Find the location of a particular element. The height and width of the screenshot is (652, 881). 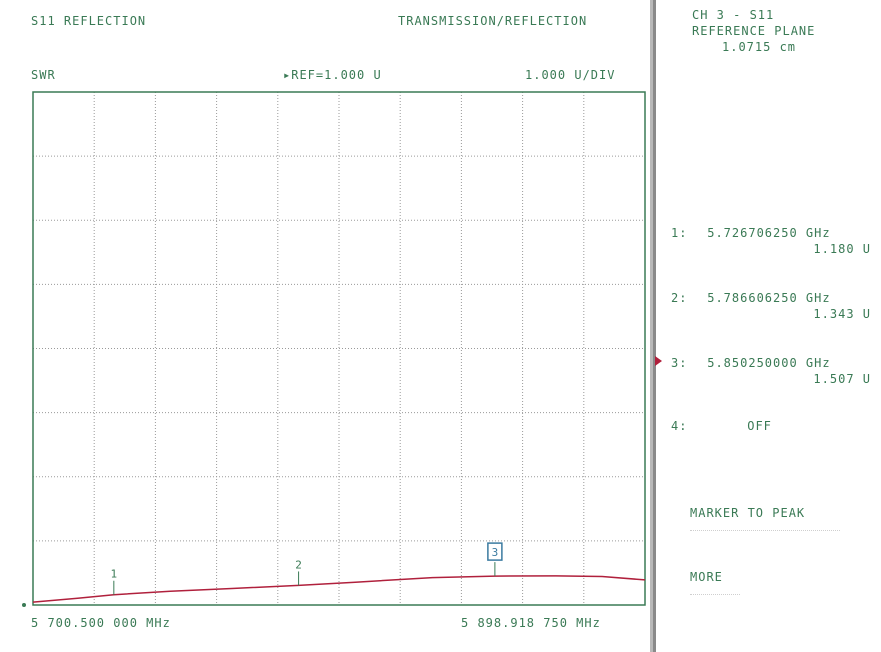

reference-pointer-icon is located at coordinates (24, 605).